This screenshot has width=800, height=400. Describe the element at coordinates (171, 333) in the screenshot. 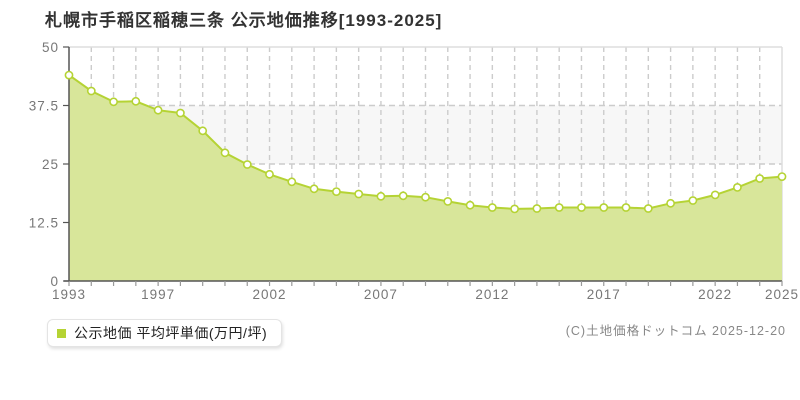

I see `legend-label: 公示地価 平均坪単価(万円/坪)` at that location.